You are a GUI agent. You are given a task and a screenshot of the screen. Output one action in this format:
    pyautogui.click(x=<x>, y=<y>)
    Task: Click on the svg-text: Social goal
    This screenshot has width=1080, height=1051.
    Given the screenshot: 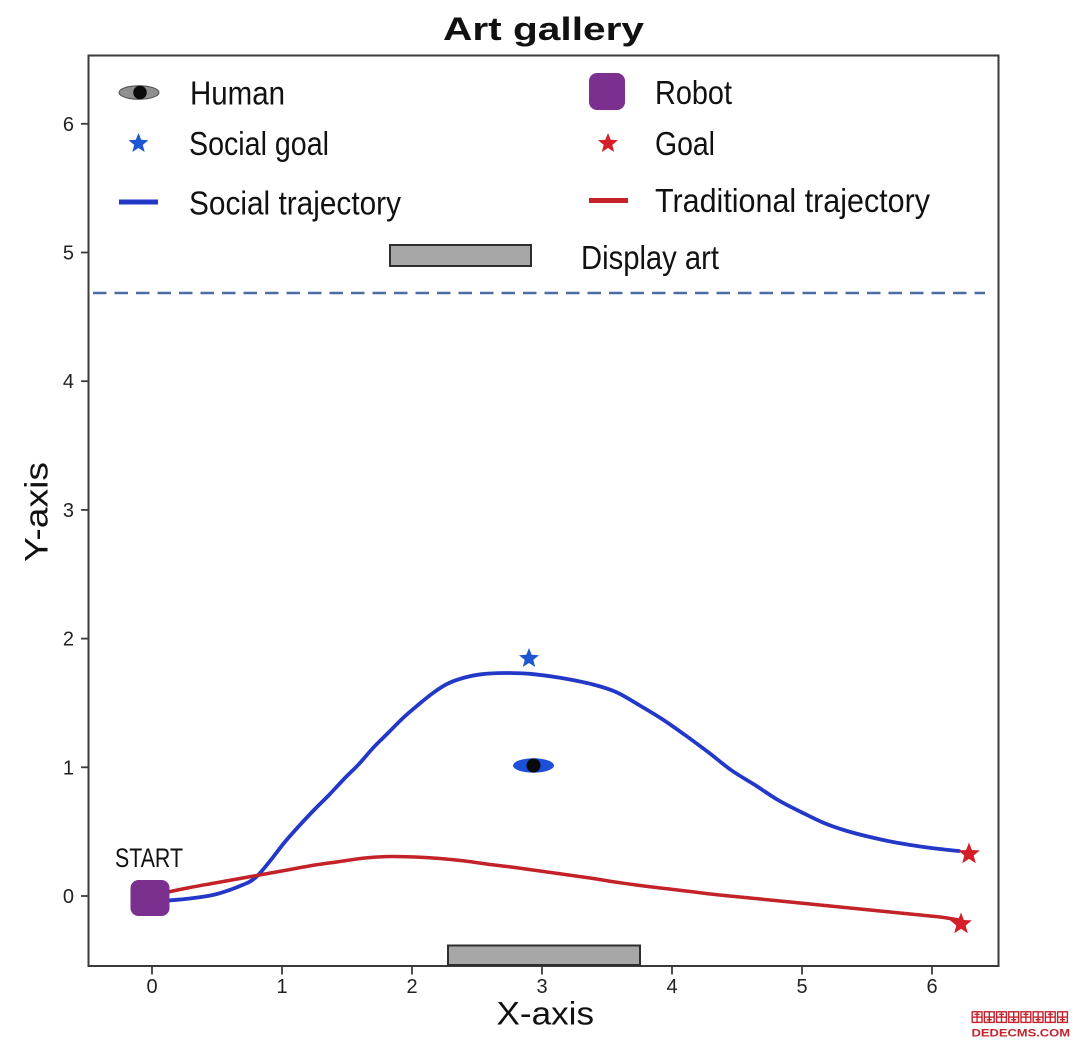 What is the action you would take?
    pyautogui.click(x=259, y=143)
    